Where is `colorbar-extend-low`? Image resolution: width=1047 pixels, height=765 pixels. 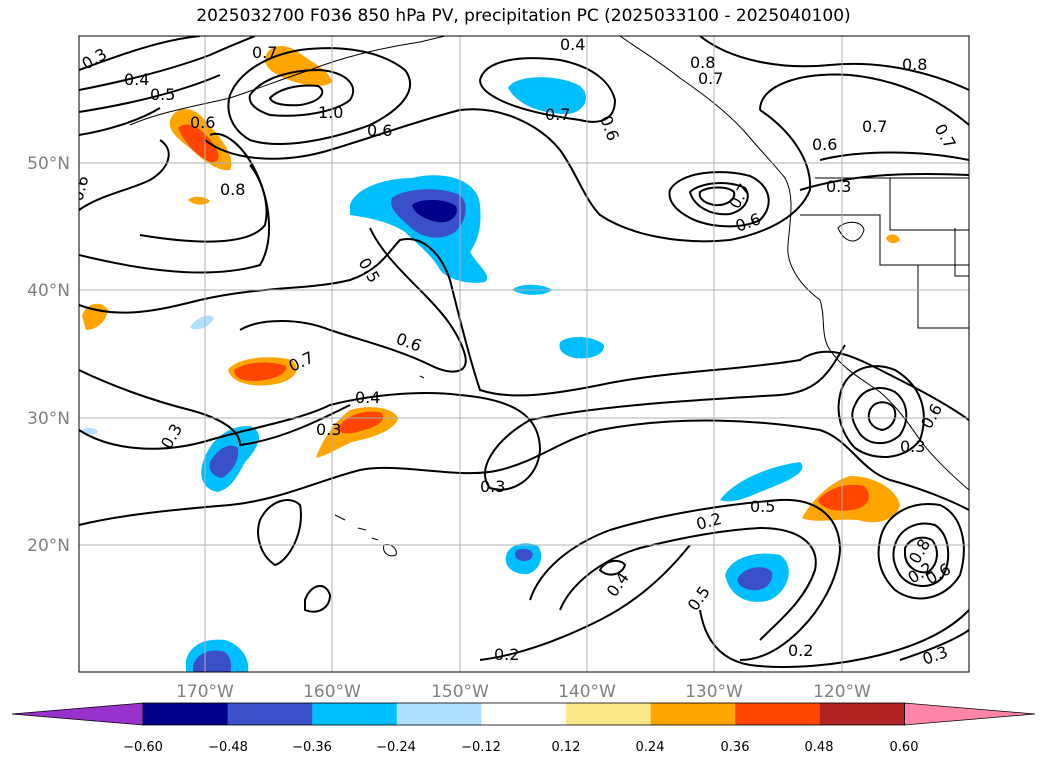 colorbar-extend-low is located at coordinates (77, 714).